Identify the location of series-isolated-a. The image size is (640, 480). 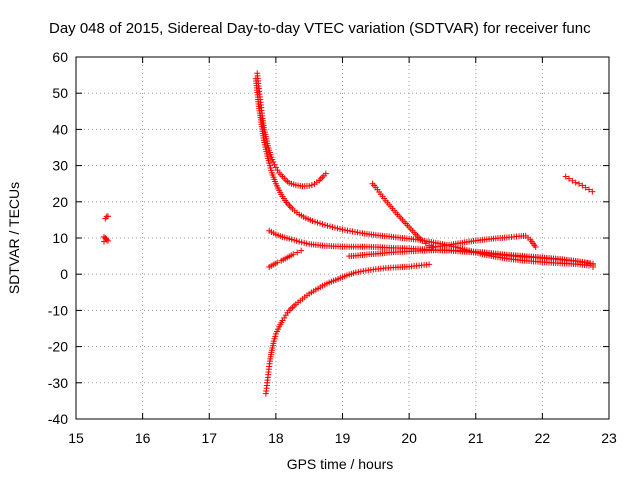
(106, 217).